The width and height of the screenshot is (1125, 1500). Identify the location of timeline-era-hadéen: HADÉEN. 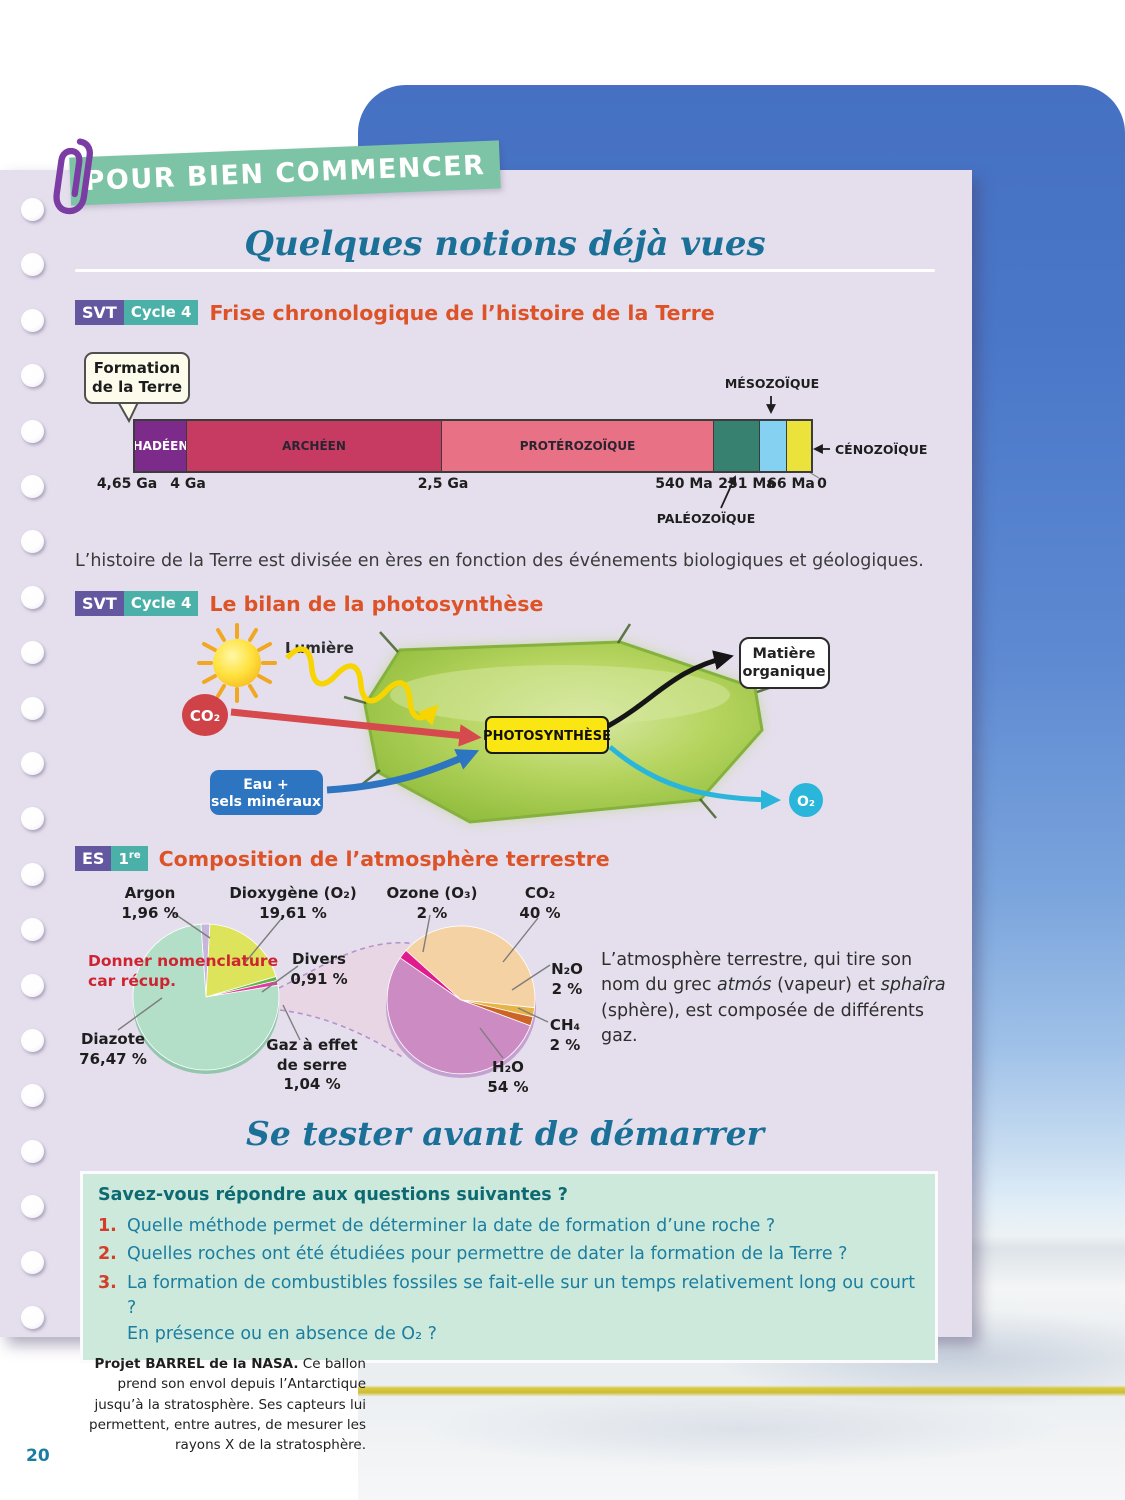
(161, 446).